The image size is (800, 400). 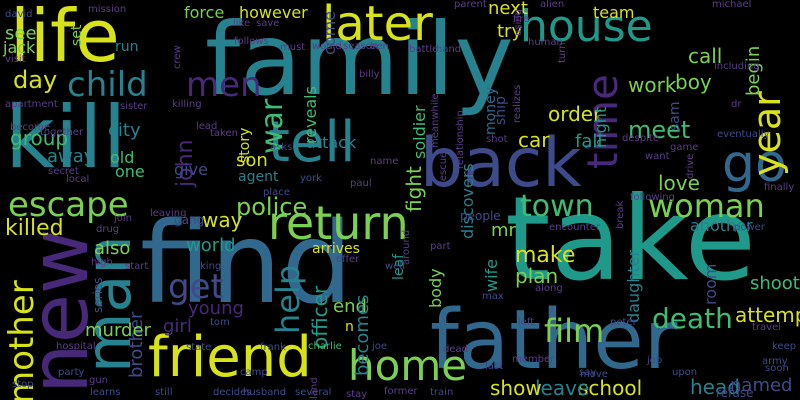 What do you see at coordinates (406, 248) in the screenshot?
I see `cloud-word: around` at bounding box center [406, 248].